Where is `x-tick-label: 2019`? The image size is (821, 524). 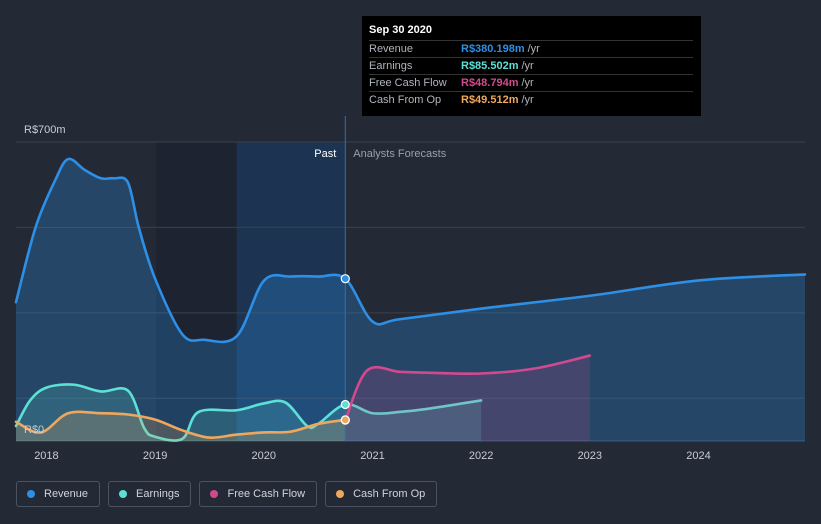 x-tick-label: 2019 is located at coordinates (155, 456).